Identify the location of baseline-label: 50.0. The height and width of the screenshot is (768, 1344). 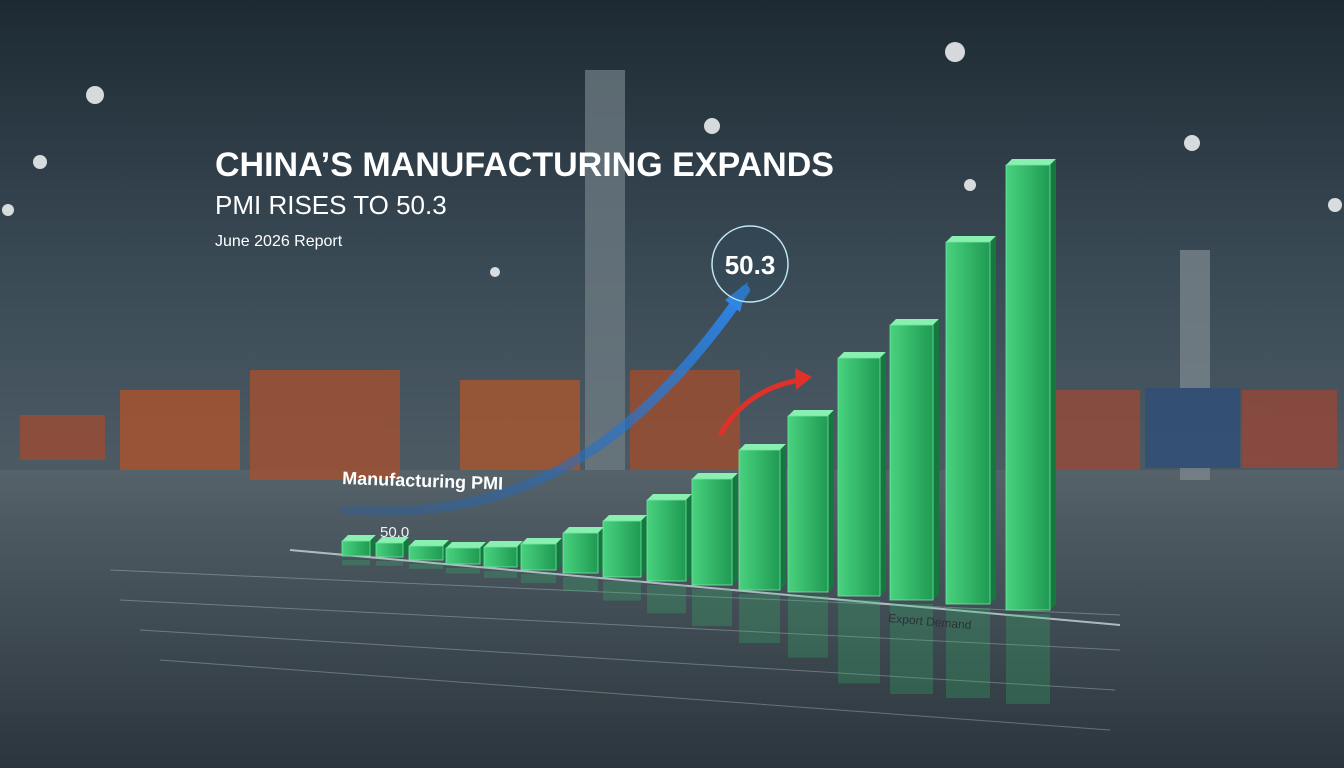
(394, 532).